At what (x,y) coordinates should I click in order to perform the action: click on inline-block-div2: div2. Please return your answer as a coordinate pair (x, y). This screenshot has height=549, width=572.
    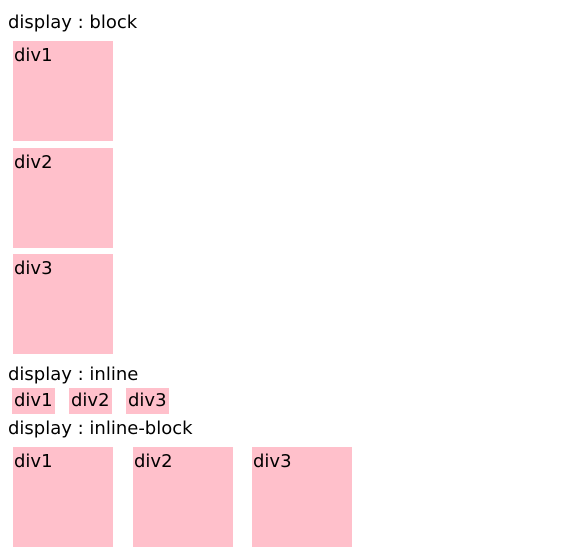
    Looking at the image, I should click on (183, 497).